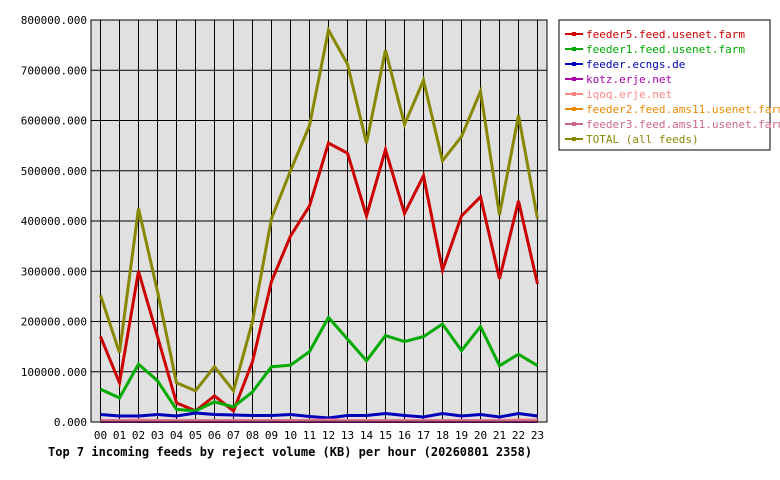  I want to click on x-tick-label: 11, so click(309, 435).